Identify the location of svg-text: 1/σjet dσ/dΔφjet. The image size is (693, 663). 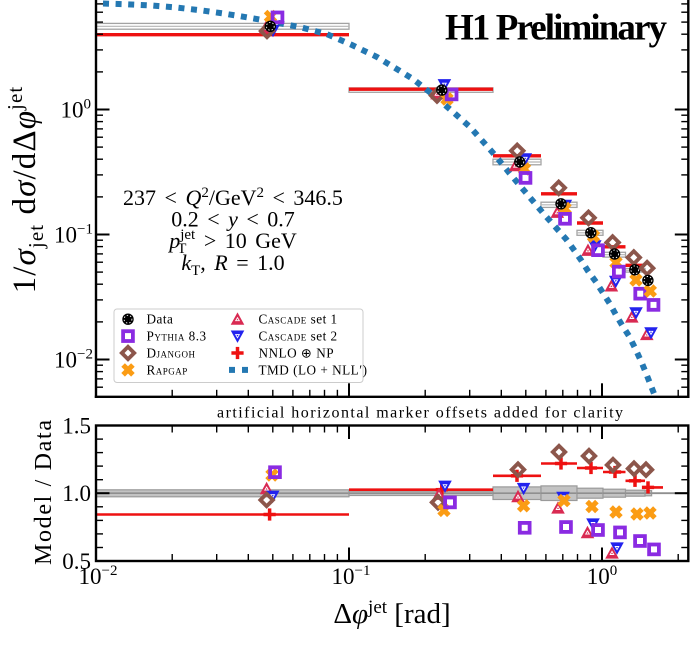
(25, 190).